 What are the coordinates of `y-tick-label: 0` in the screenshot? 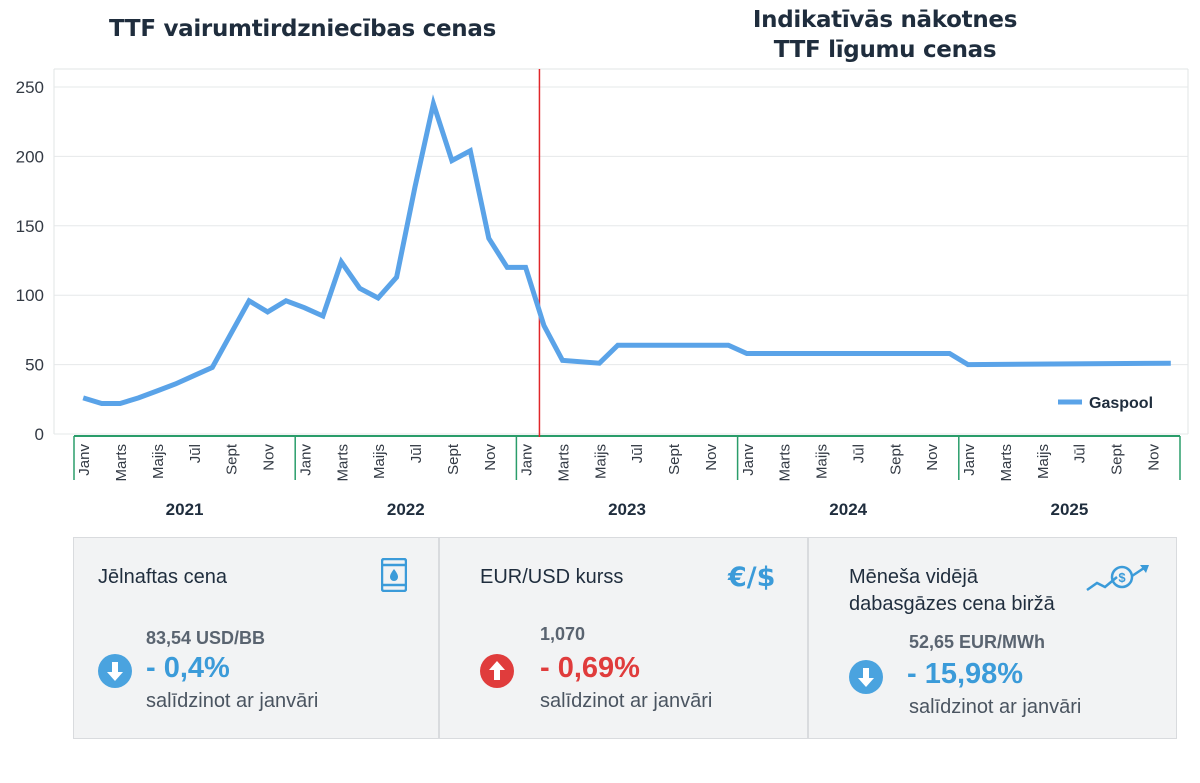 It's located at (39, 434).